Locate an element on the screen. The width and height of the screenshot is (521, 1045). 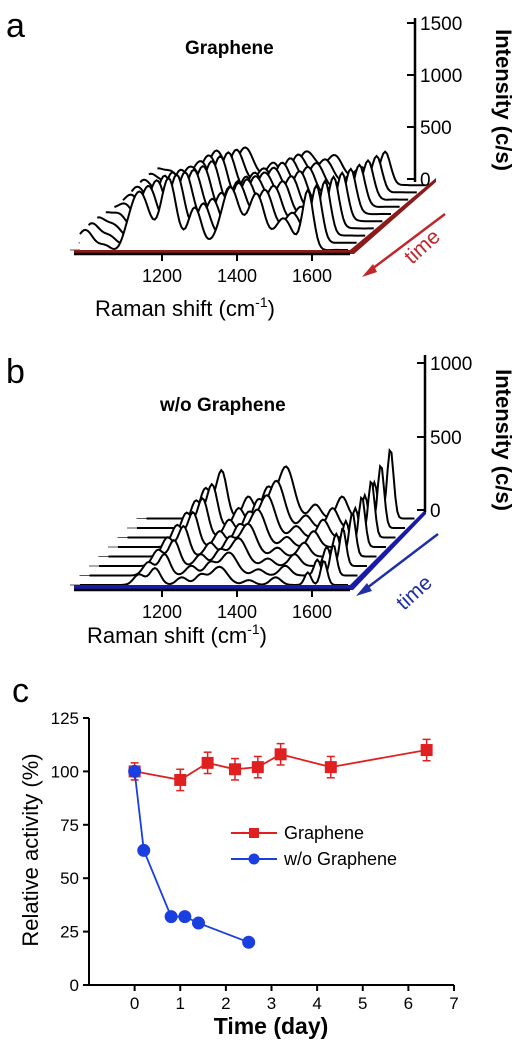
panel-b-arrow-head is located at coordinates (364, 589).